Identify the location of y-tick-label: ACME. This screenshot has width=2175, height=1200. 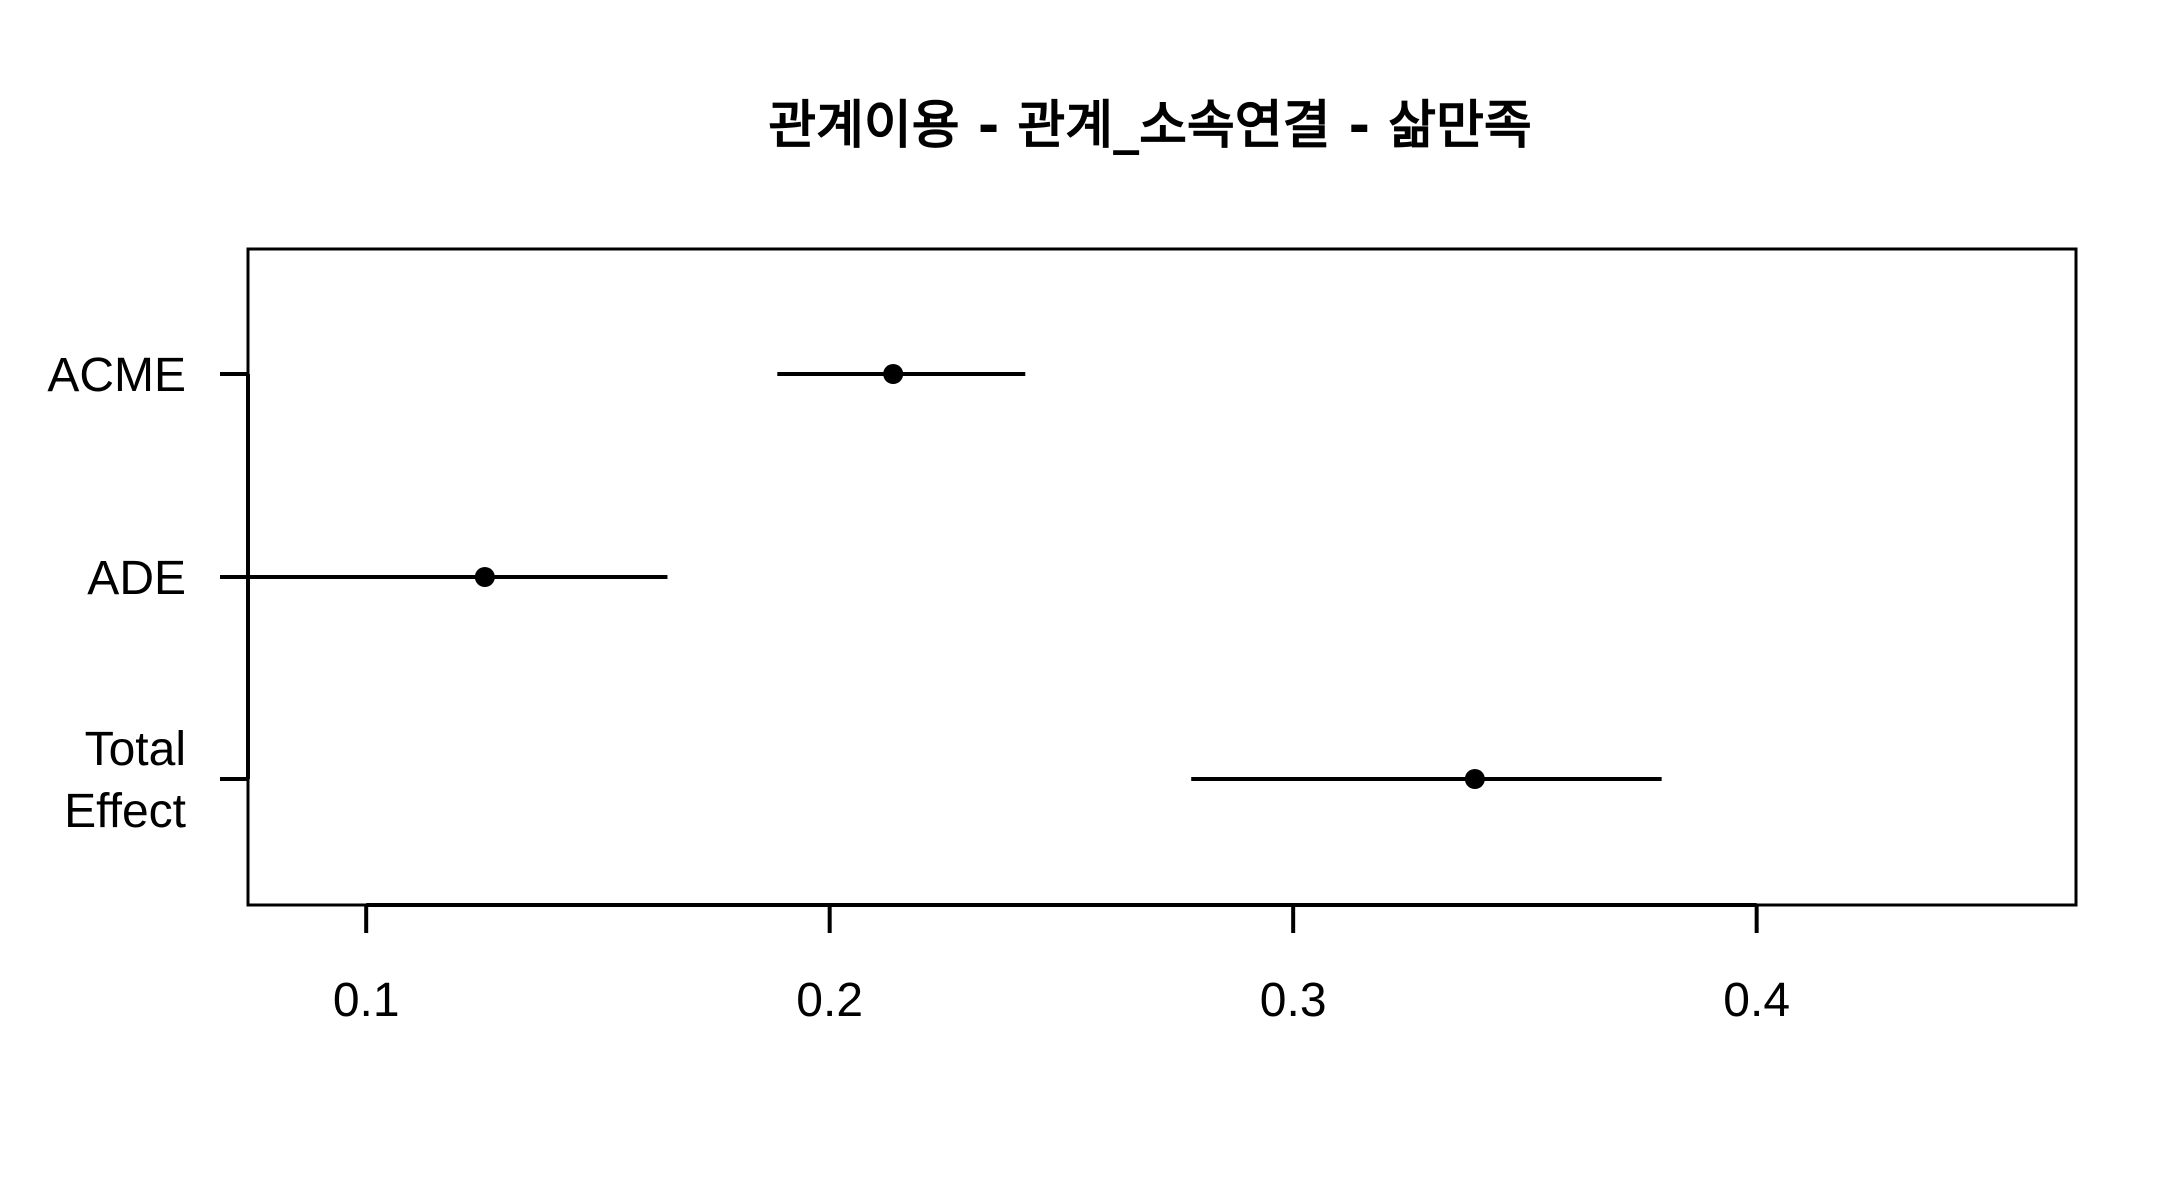
(116, 375).